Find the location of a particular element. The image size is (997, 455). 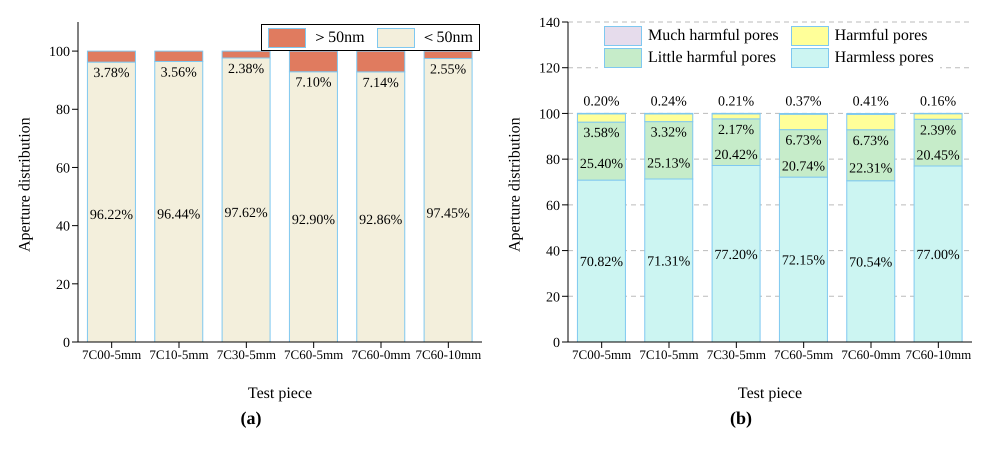

data-label: 3.32% is located at coordinates (669, 133).